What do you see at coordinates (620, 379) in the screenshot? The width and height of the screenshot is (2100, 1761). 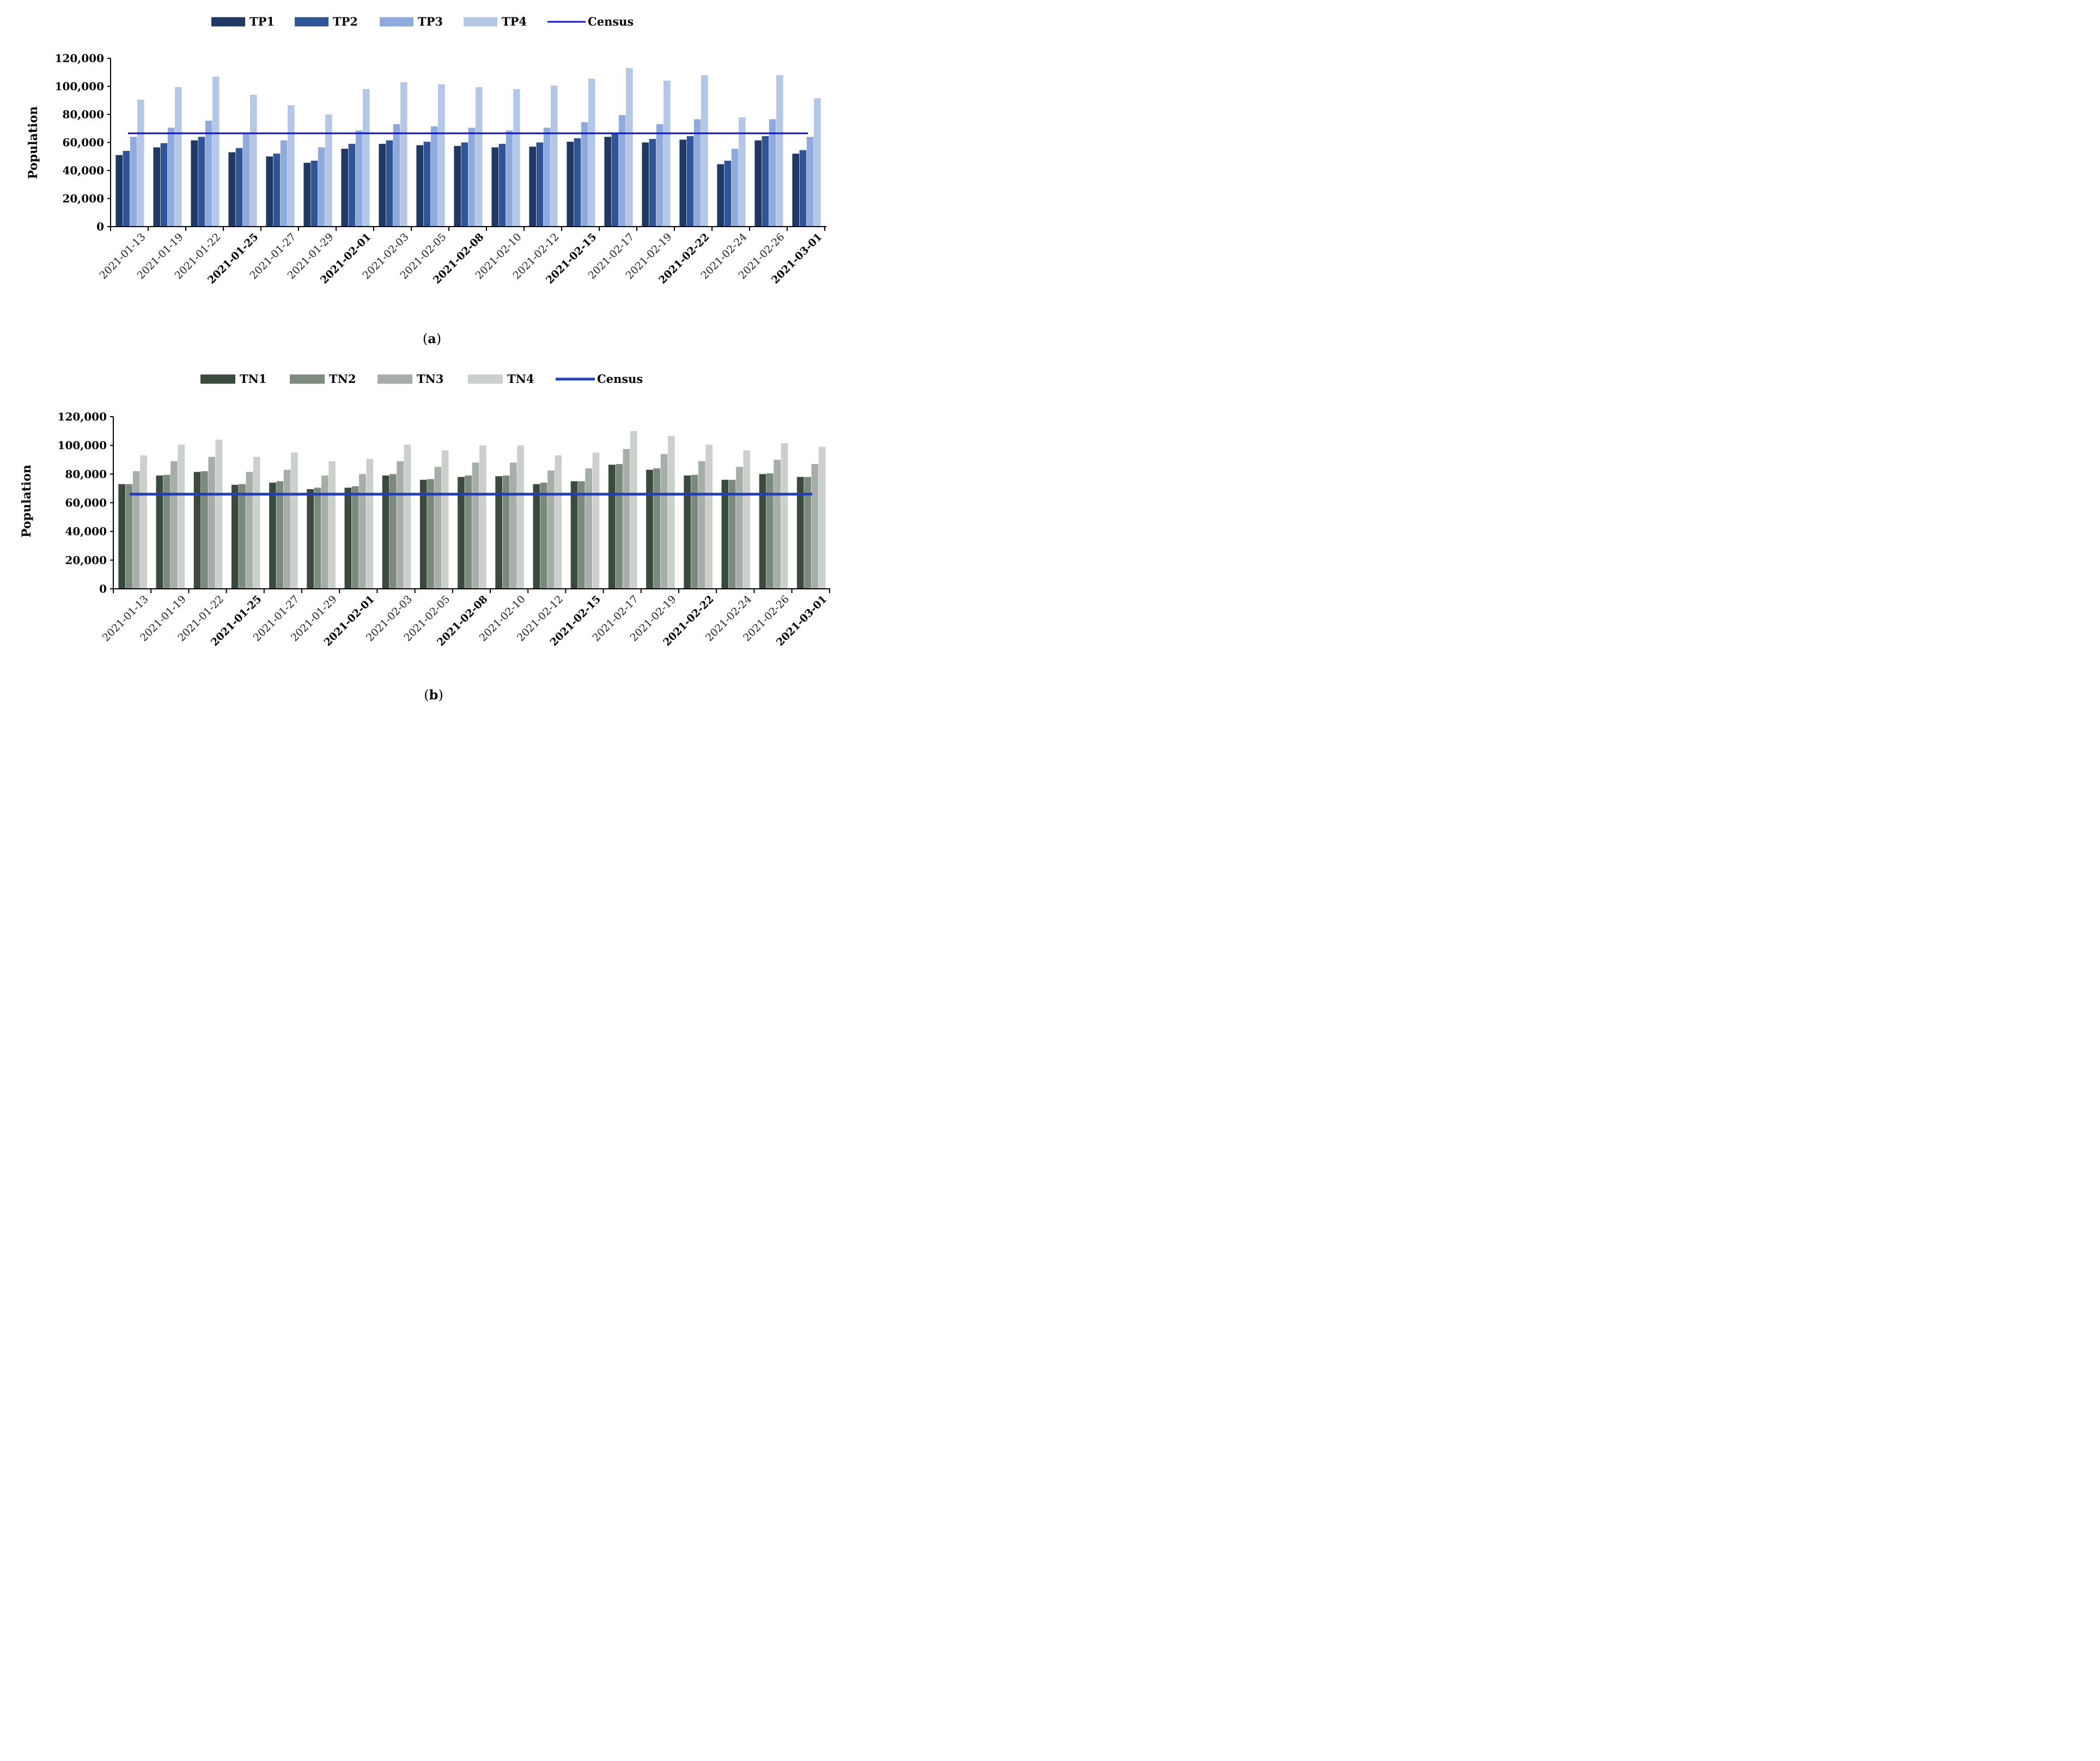 I see `legend-label-census: Census` at bounding box center [620, 379].